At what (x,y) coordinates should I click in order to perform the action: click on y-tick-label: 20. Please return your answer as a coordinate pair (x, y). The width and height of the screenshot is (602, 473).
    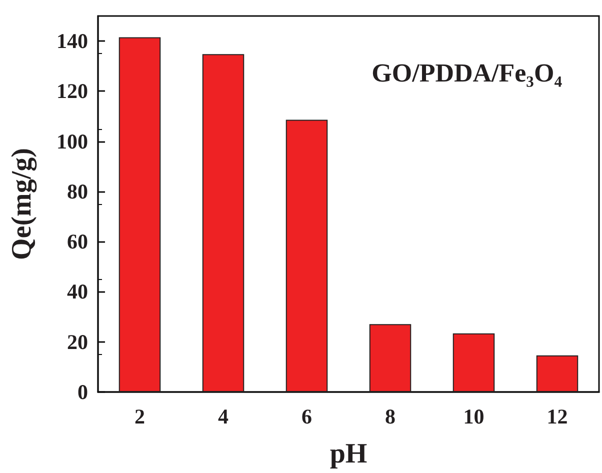
    Looking at the image, I should click on (77, 342).